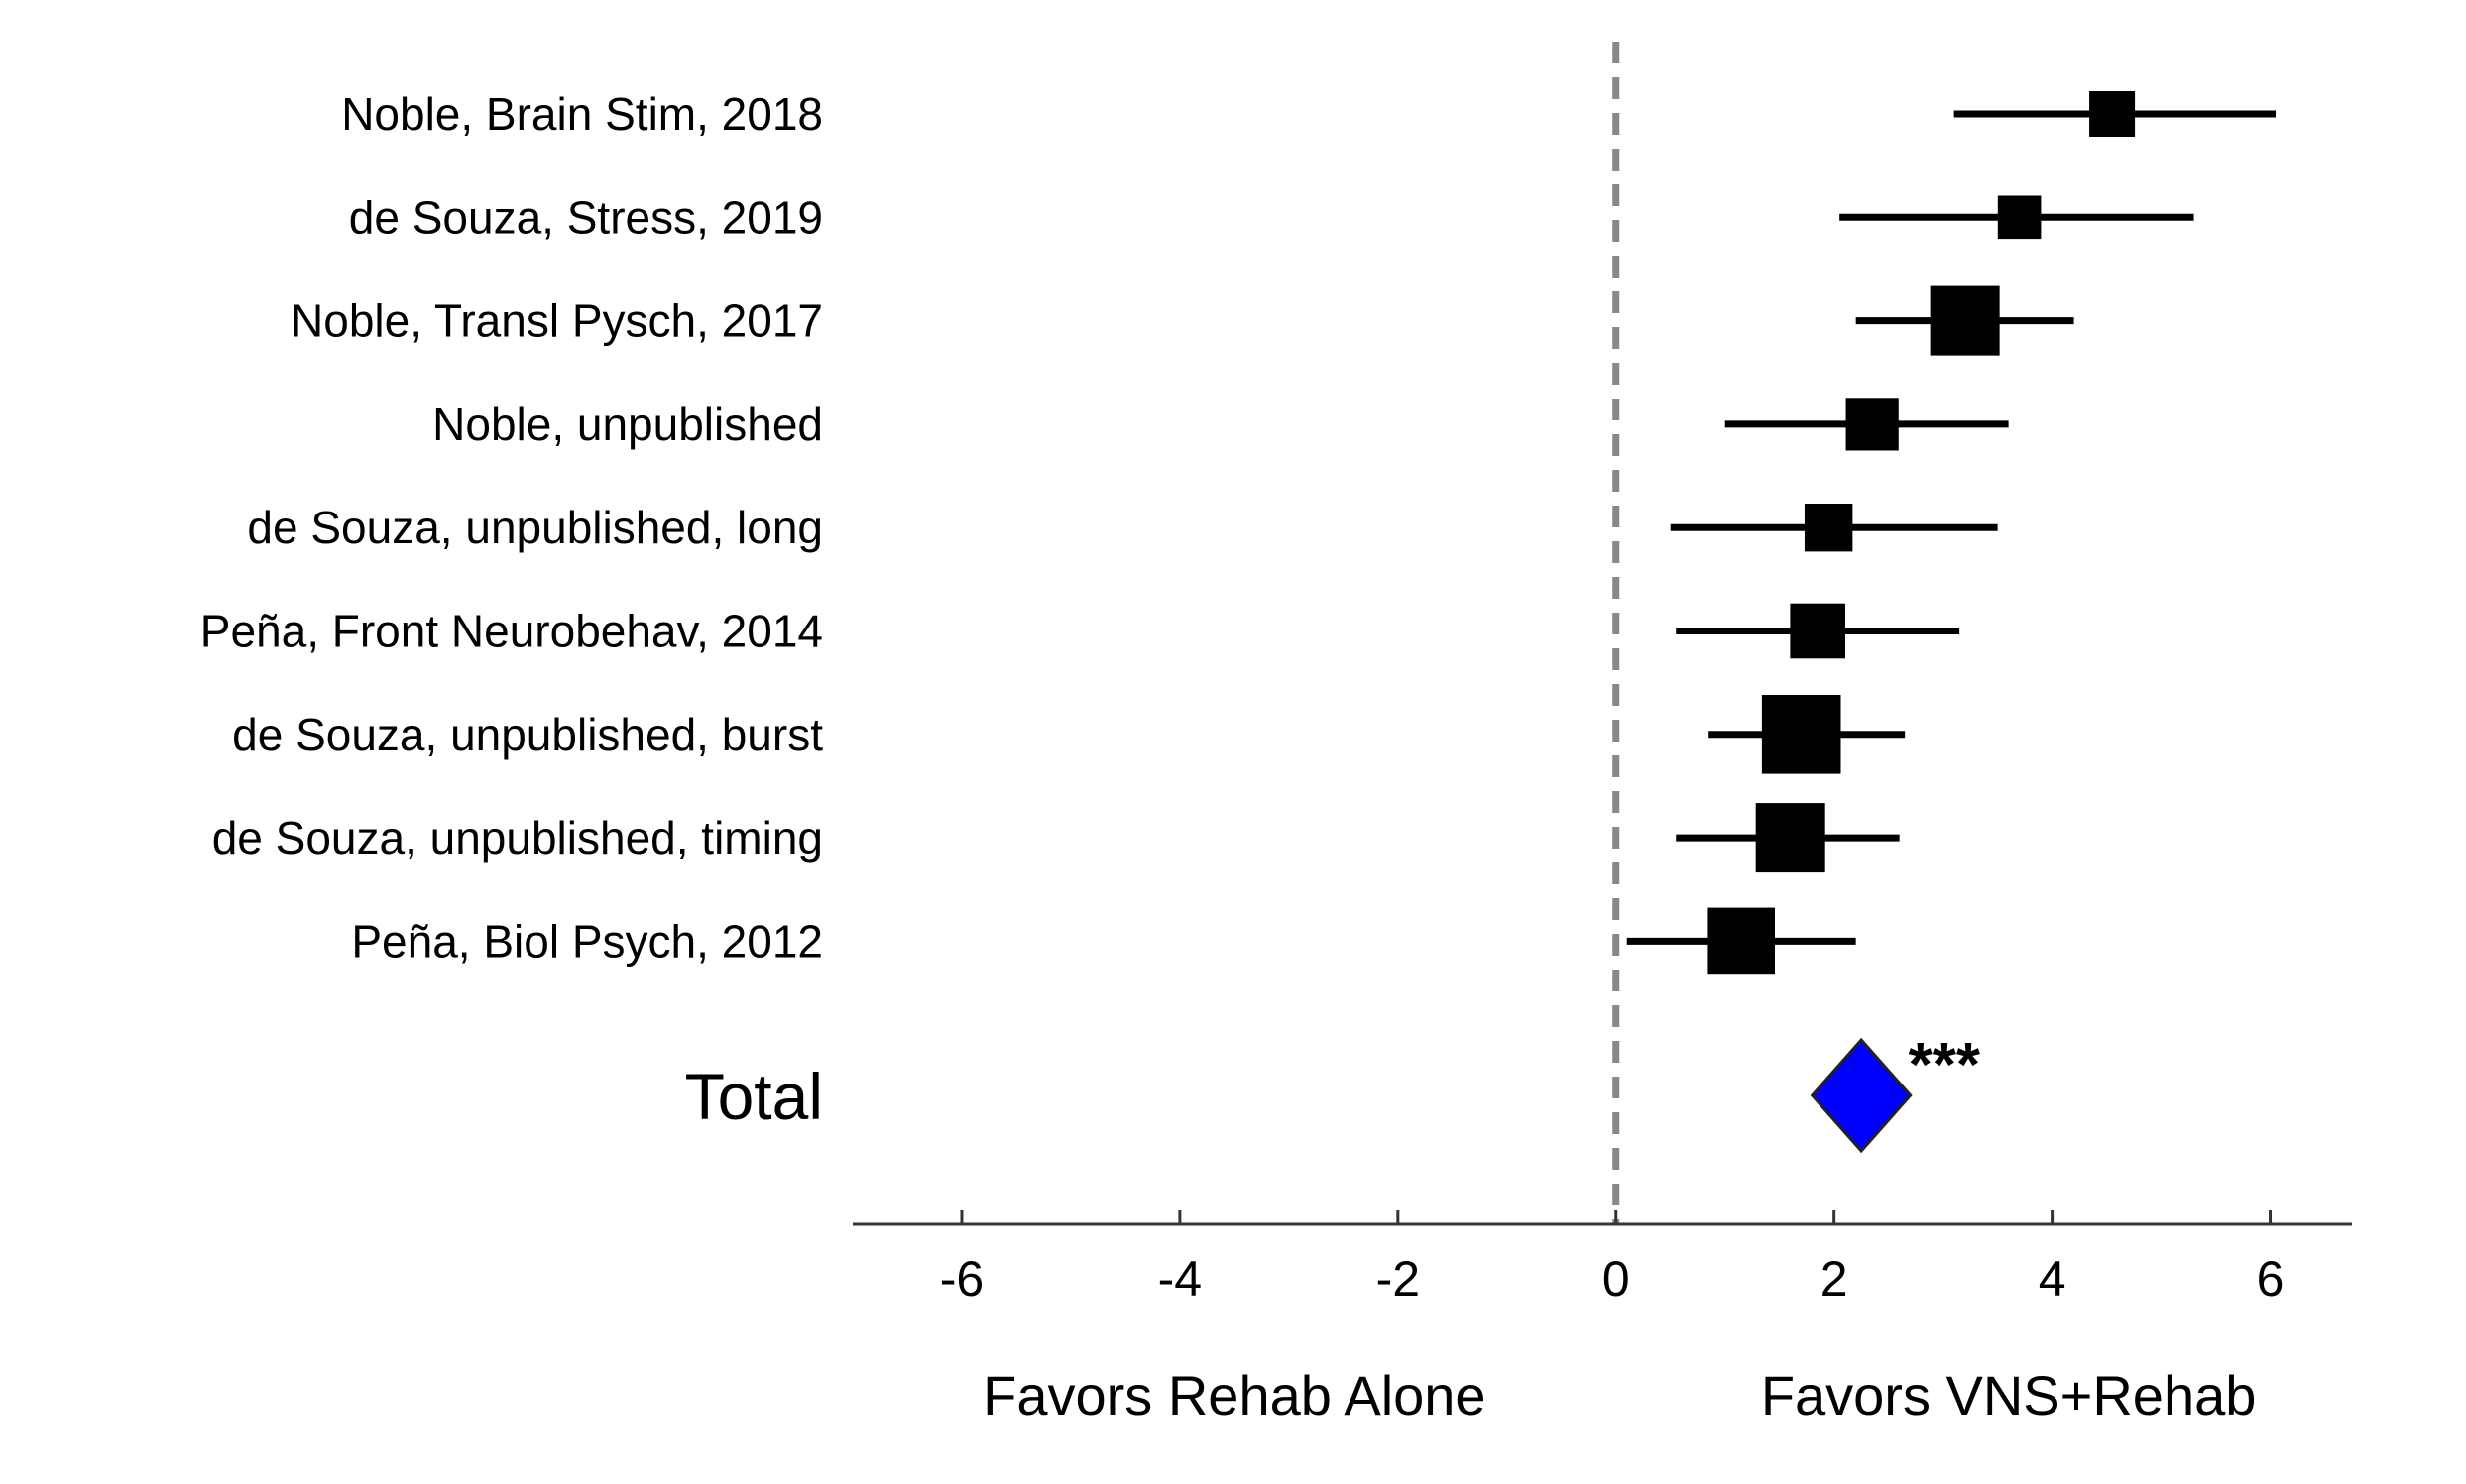 The image size is (2466, 1484). What do you see at coordinates (587, 941) in the screenshot?
I see `study-label: Peña, Biol Psych, 2012` at bounding box center [587, 941].